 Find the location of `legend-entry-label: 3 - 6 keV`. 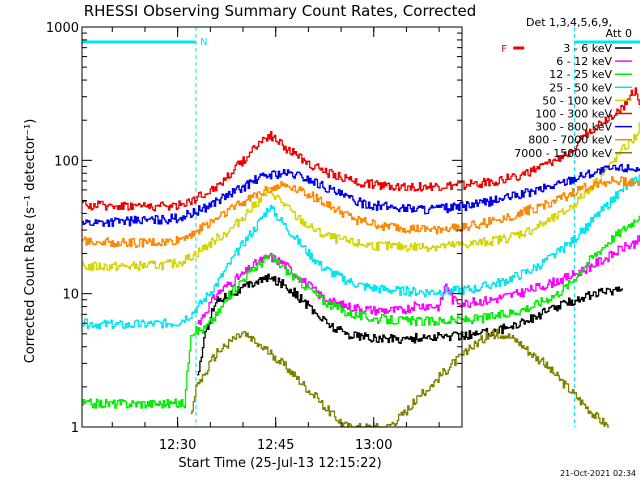

legend-entry-label: 3 - 6 keV is located at coordinates (587, 48).